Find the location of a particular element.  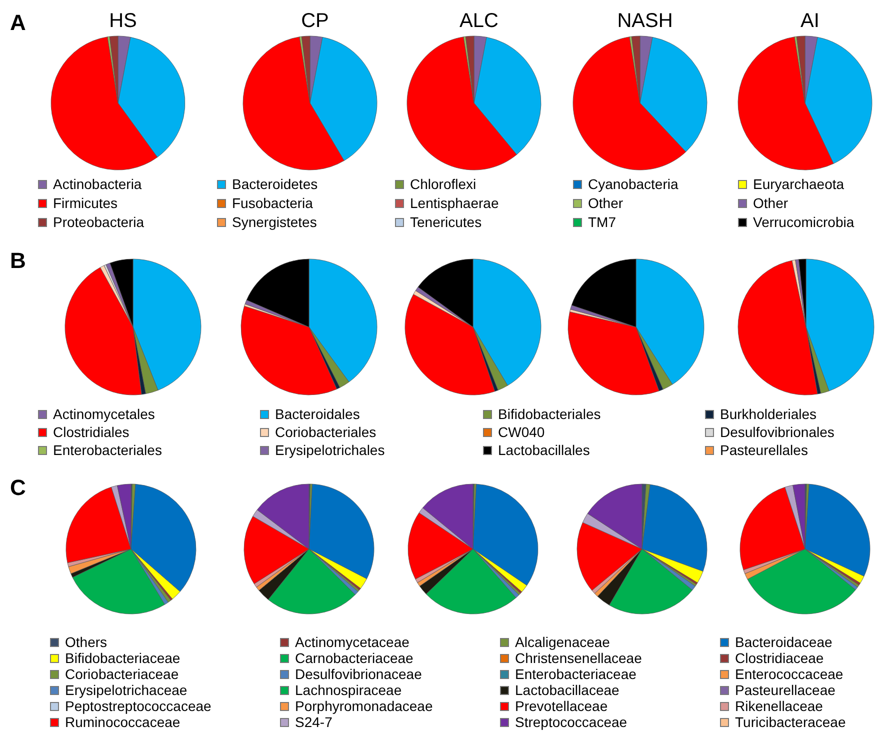

legend-label: Streptococcaceae is located at coordinates (571, 722).